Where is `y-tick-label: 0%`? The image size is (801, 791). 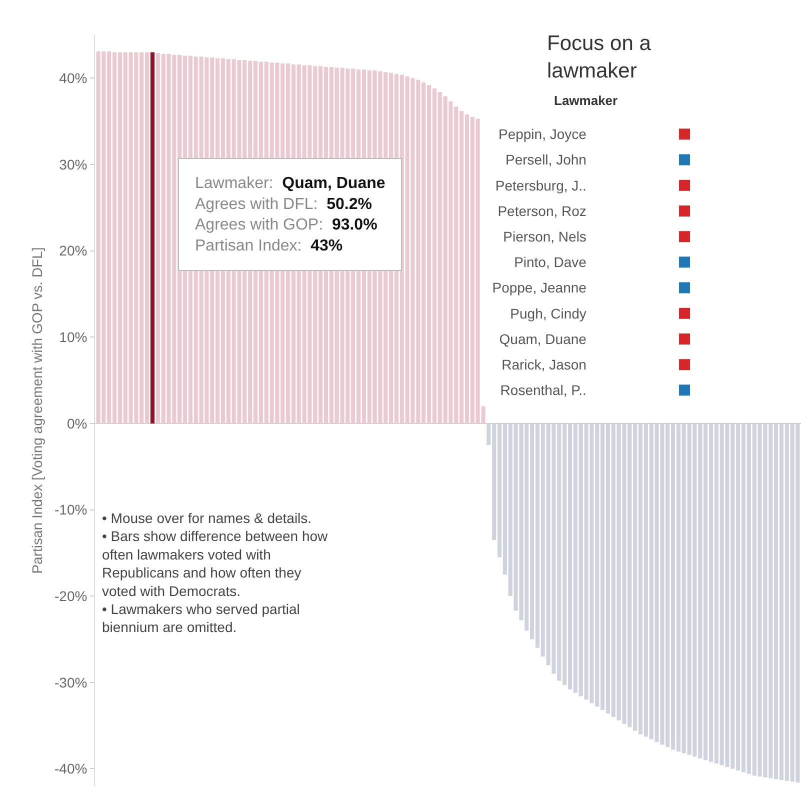 y-tick-label: 0% is located at coordinates (77, 423).